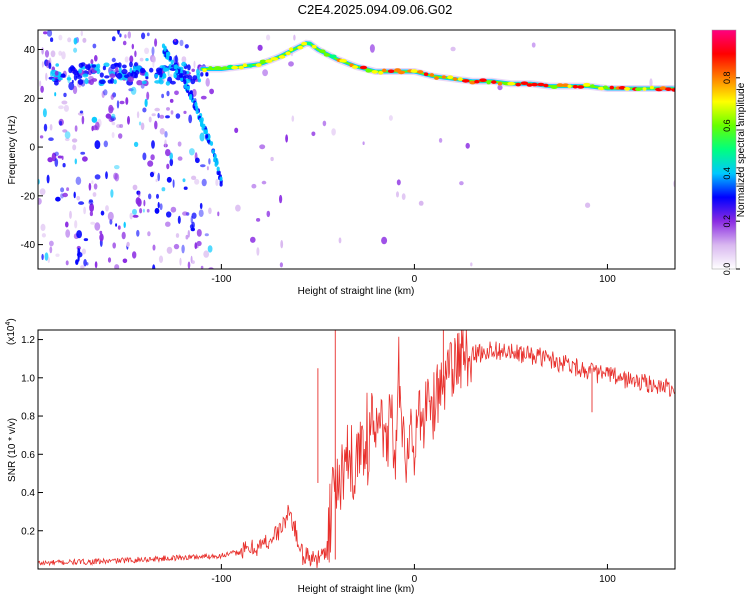 Image resolution: width=750 pixels, height=600 pixels. Describe the element at coordinates (436, 65) in the screenshot. I see `spectrogram-ridge-halo` at that location.